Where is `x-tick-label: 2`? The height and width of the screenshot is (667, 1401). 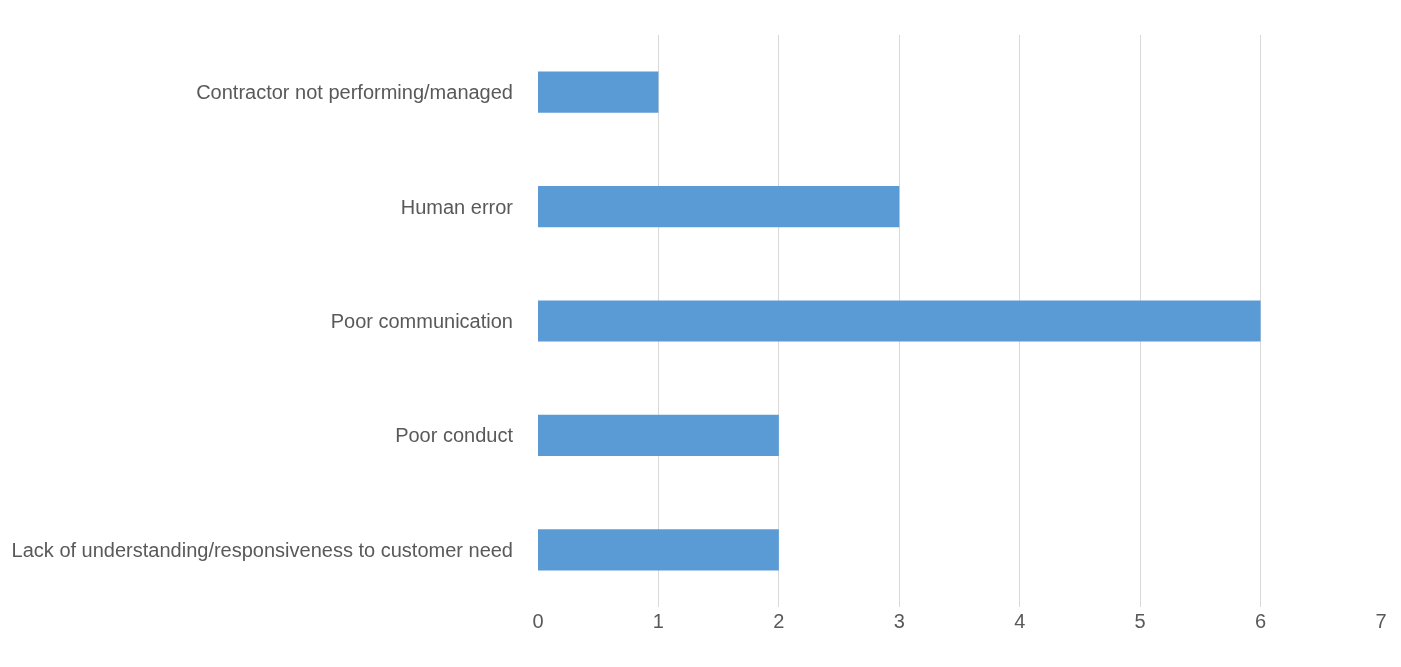
x-tick-label: 2 is located at coordinates (779, 621).